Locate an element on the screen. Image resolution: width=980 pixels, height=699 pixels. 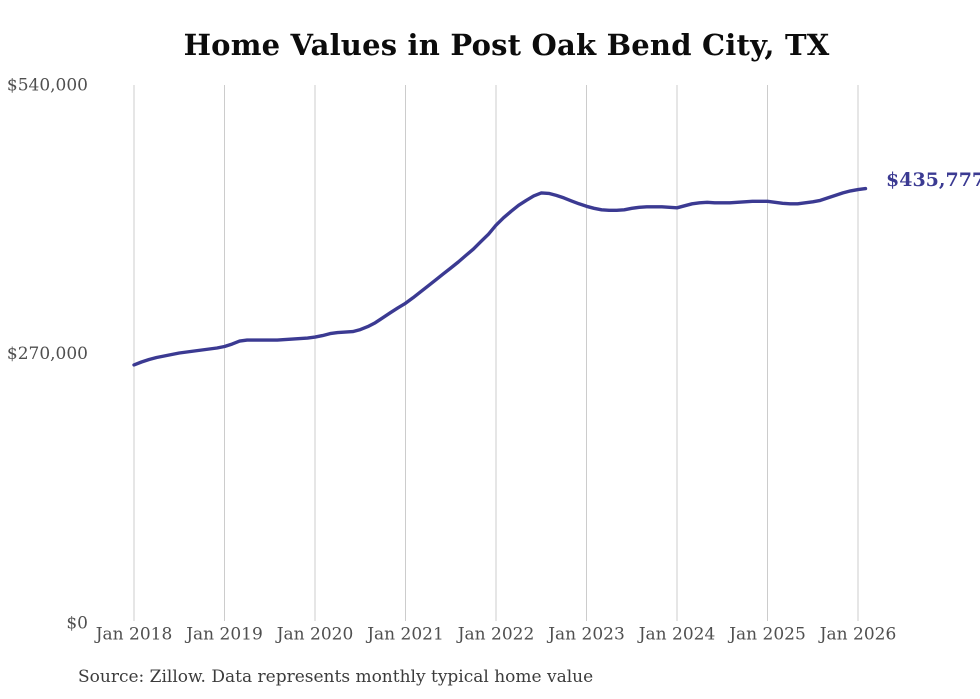
x-tick-label: Jan 2018 is located at coordinates (133, 635).